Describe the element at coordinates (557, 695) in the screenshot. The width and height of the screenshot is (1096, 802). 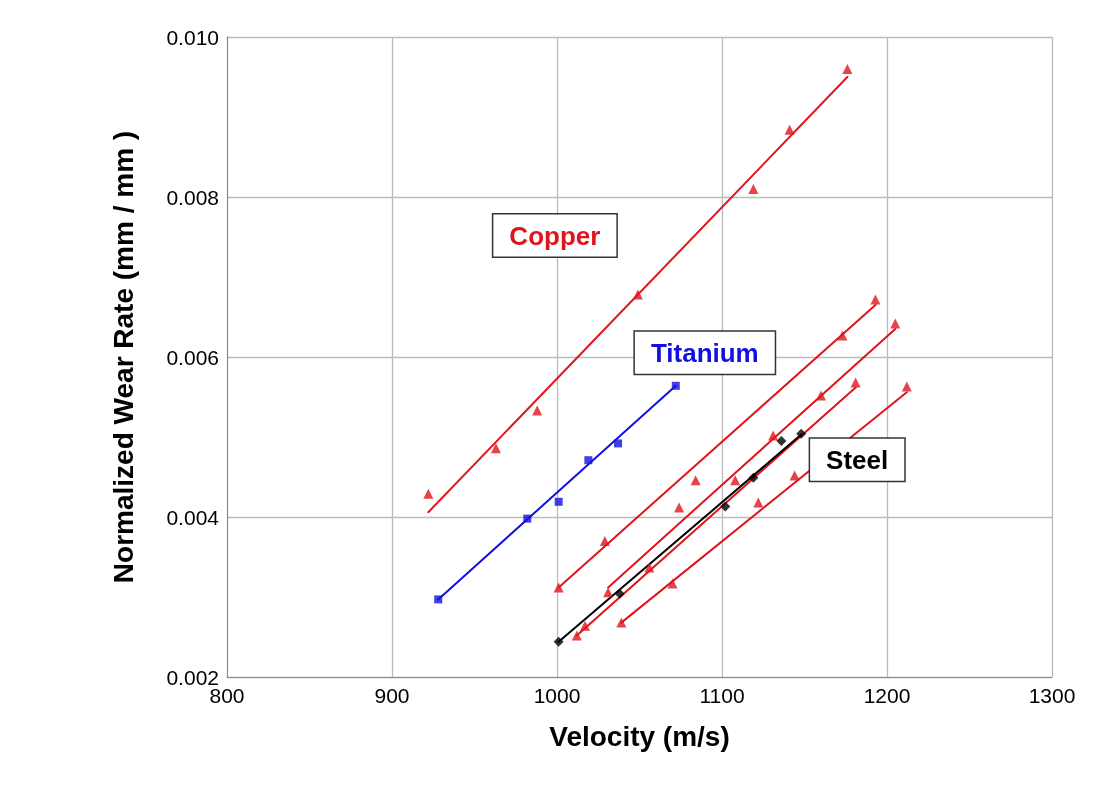
I see `x-tick-label: 1000` at that location.